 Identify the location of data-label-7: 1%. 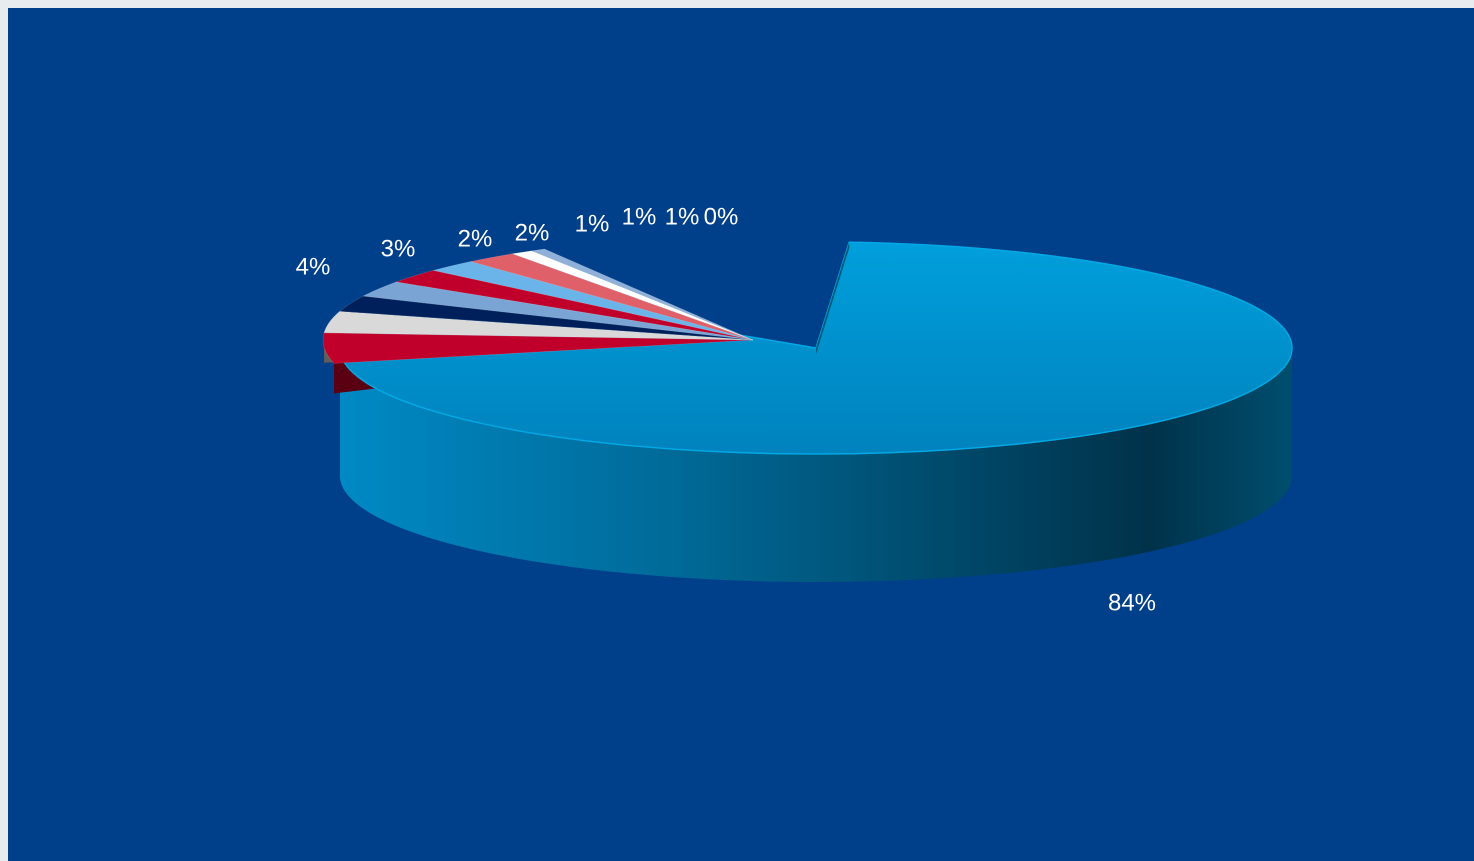
(682, 216).